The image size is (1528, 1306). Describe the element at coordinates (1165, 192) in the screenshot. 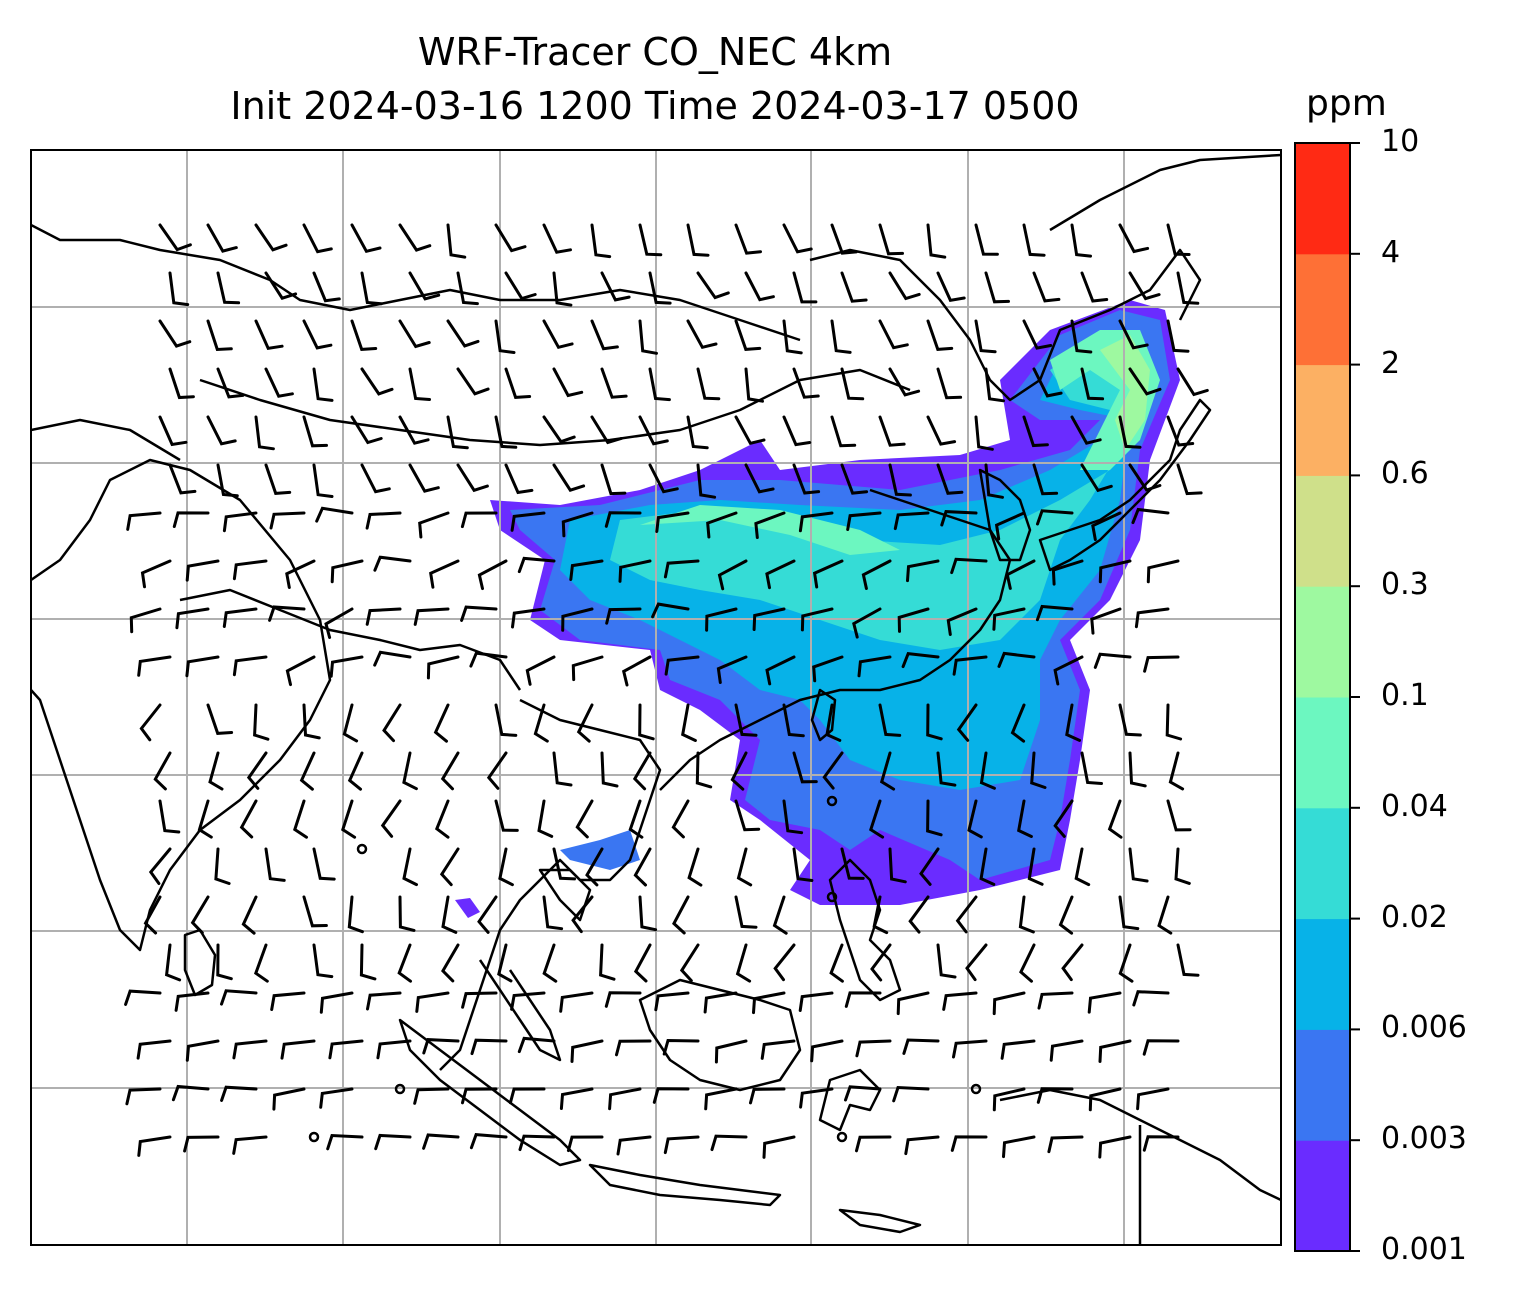

I see `coast-northeast` at that location.